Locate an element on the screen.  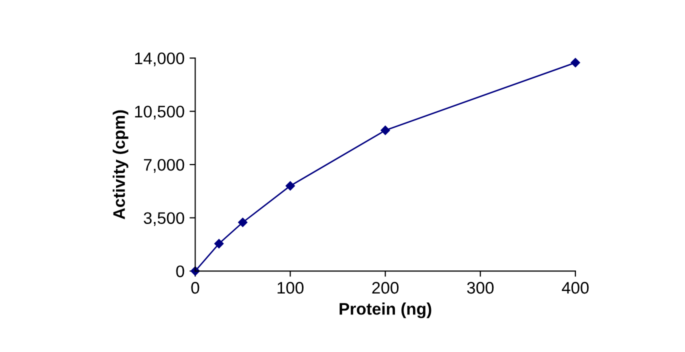
x-tick-label: 100 is located at coordinates (291, 288).